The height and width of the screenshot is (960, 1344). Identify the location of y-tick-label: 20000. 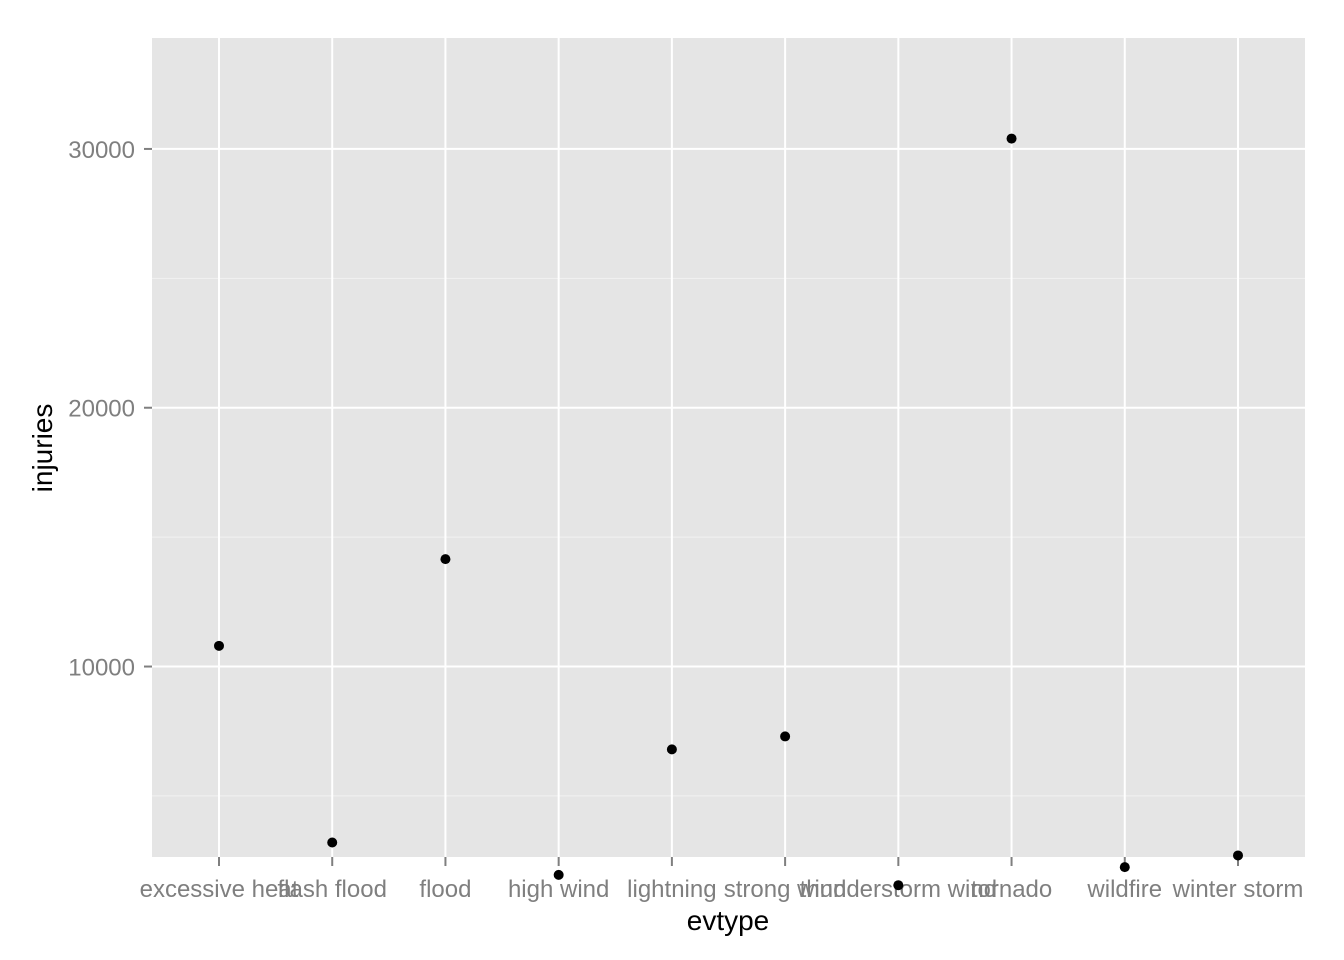
(101, 409).